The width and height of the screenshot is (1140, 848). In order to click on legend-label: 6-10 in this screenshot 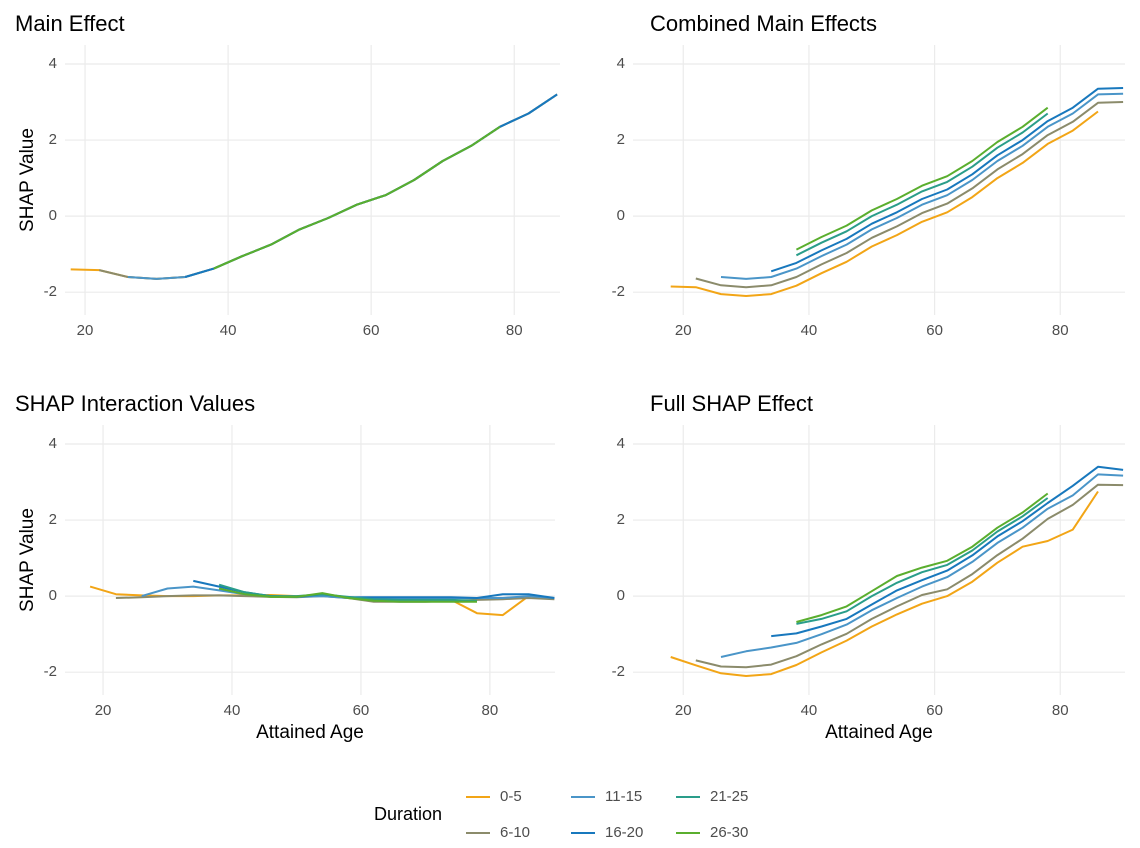, I will do `click(515, 832)`.